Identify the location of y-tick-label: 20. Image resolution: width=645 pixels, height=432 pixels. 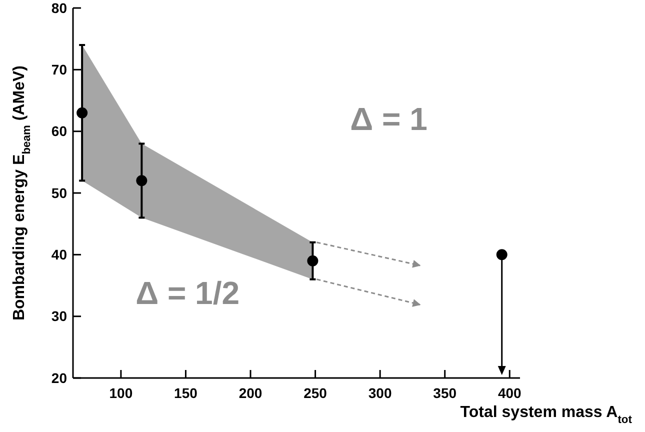
(59, 378).